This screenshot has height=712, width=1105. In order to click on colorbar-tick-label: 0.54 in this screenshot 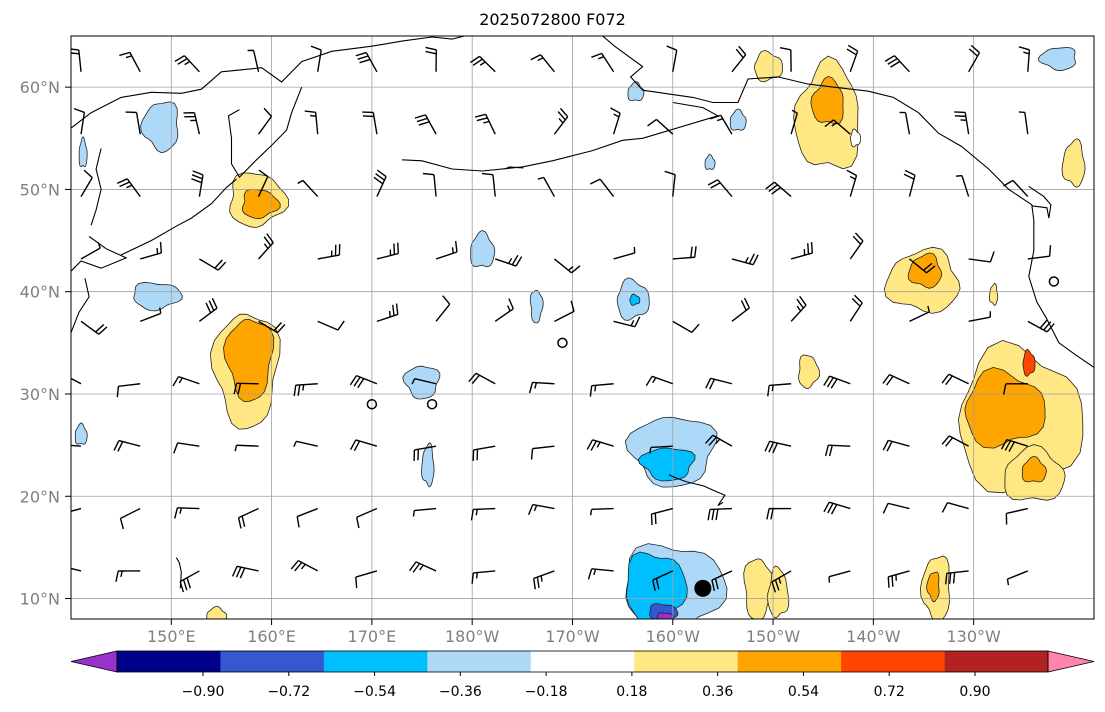, I will do `click(803, 692)`.